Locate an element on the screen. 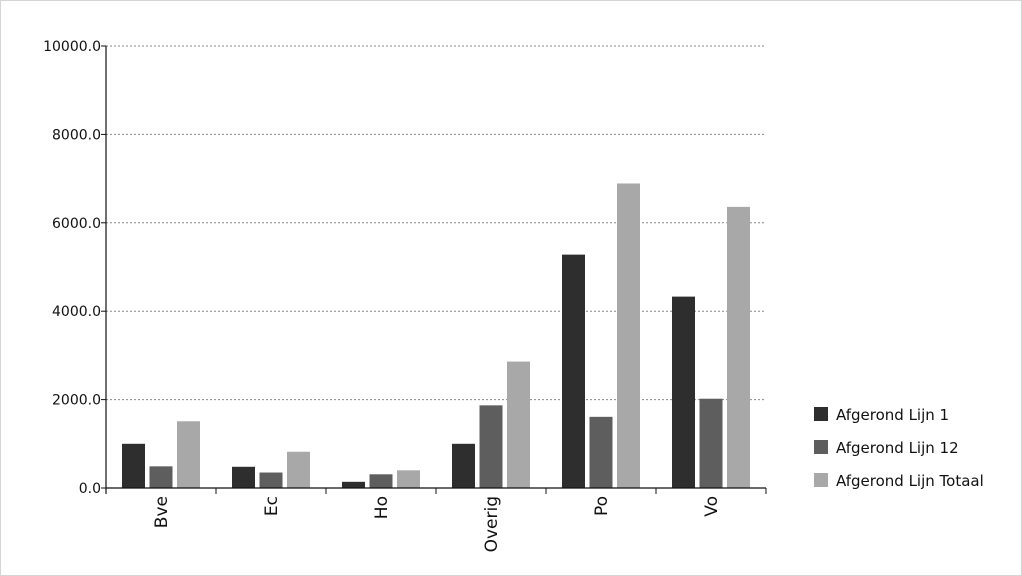 The image size is (1022, 576). x-tick-label-ec: Ec is located at coordinates (272, 506).